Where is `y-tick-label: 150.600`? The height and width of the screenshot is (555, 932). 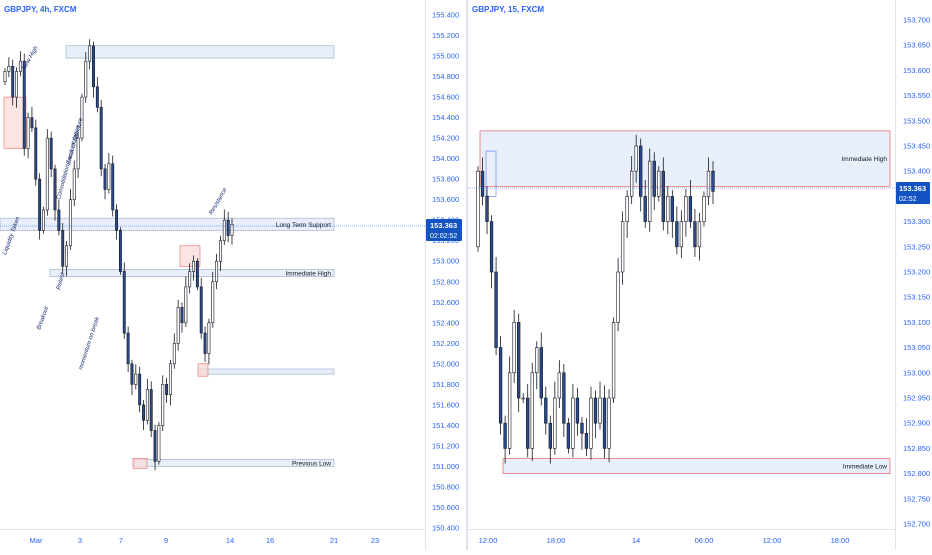 y-tick-label: 150.600 is located at coordinates (445, 507).